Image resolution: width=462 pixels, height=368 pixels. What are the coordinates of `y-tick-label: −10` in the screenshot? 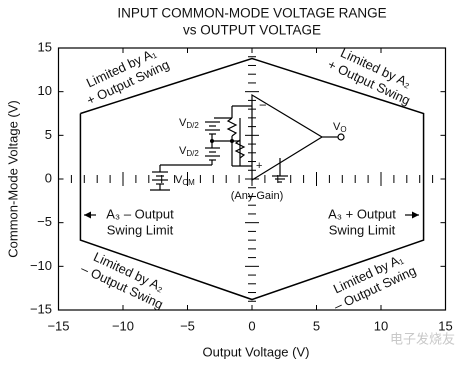 It's located at (41, 265).